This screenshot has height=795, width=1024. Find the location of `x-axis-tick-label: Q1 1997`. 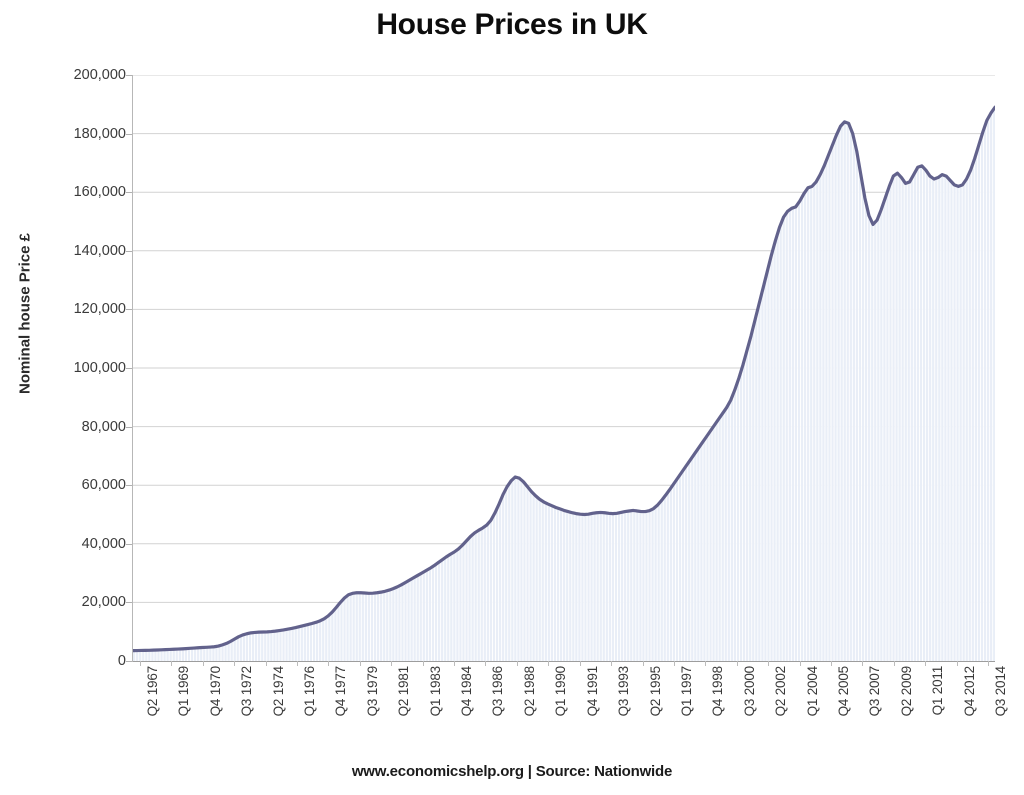

x-axis-tick-label: Q1 1997 is located at coordinates (686, 691).